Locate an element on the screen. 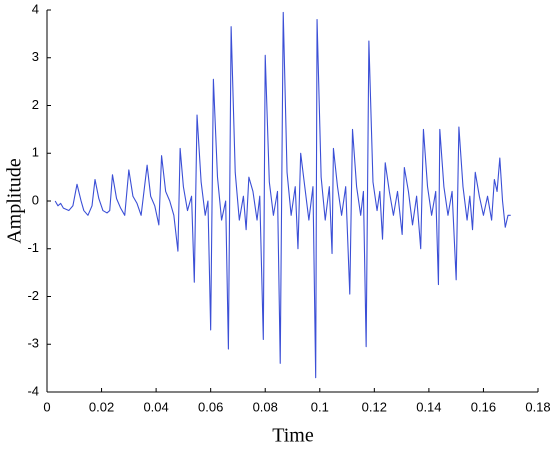  x-tick-label: 0 is located at coordinates (46, 406).